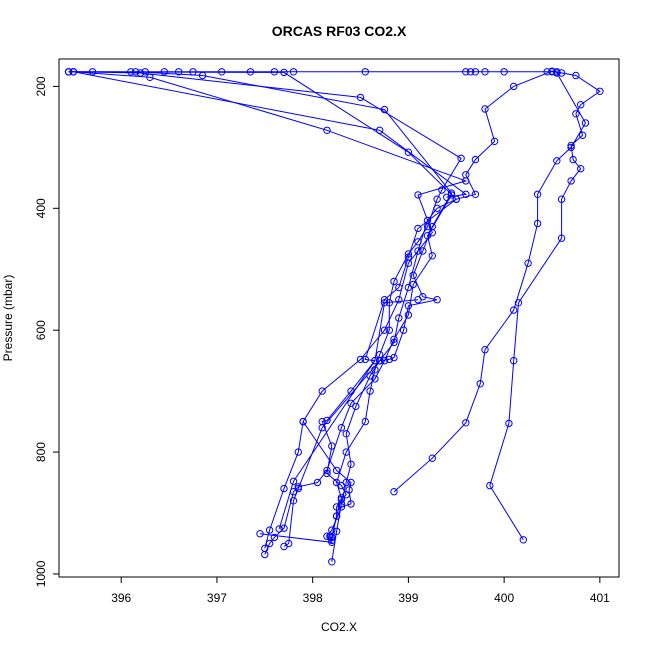 The height and width of the screenshot is (650, 650). I want to click on x-axis: 396 397 398 399 400 401, so click(360, 591).